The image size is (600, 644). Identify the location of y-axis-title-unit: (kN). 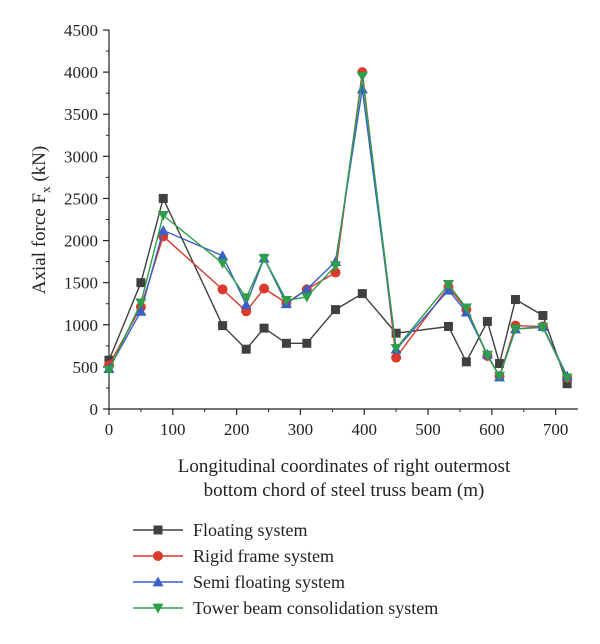
(39, 166).